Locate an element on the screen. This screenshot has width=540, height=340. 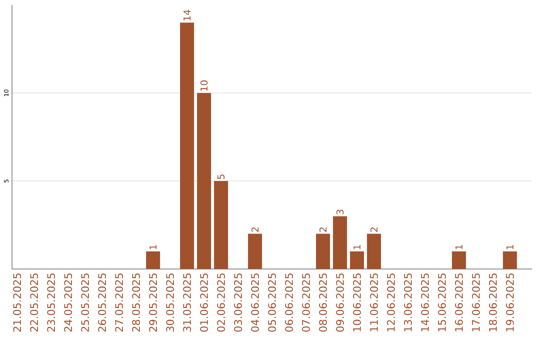
data-label: 5 is located at coordinates (221, 177).